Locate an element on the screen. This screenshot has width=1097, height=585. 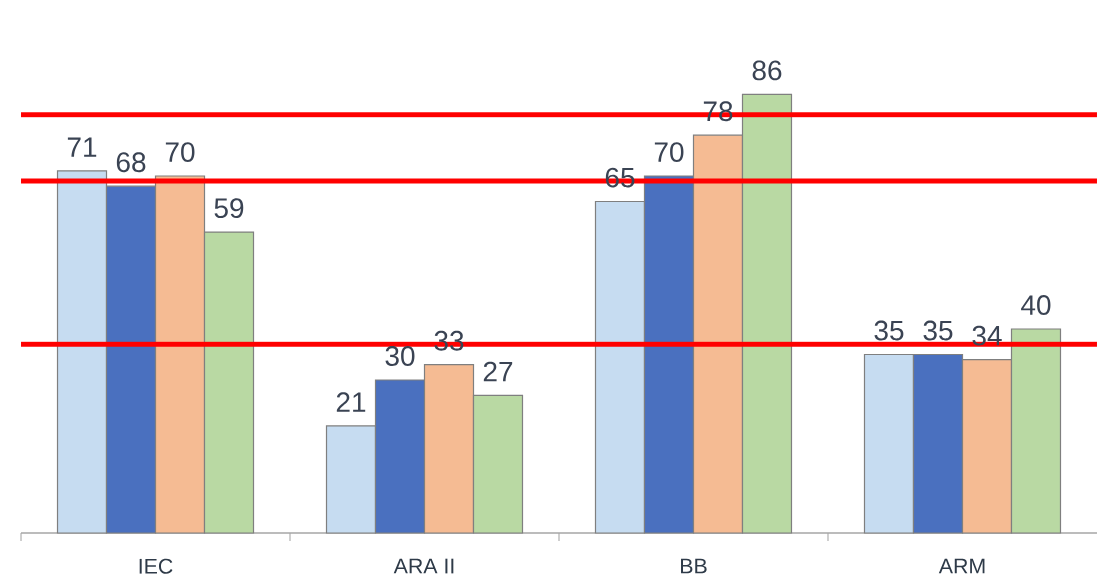
data-label: 34 is located at coordinates (987, 335).